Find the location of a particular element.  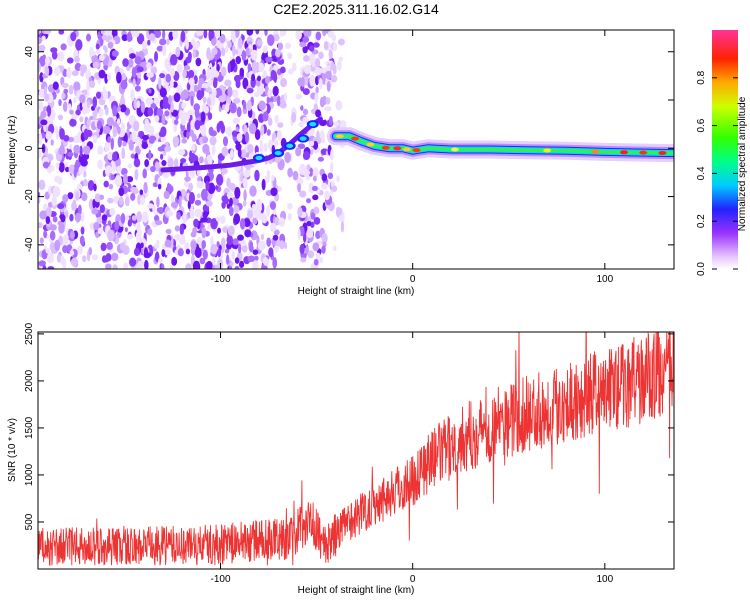

colorbar-tick-label: 0.6 is located at coordinates (701, 125).